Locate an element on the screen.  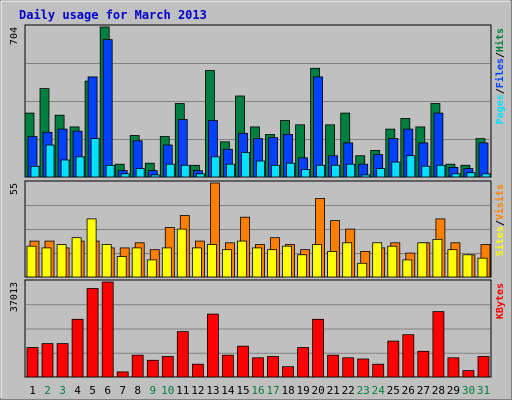
x-tick-label-day-16: 16 is located at coordinates (257, 390).